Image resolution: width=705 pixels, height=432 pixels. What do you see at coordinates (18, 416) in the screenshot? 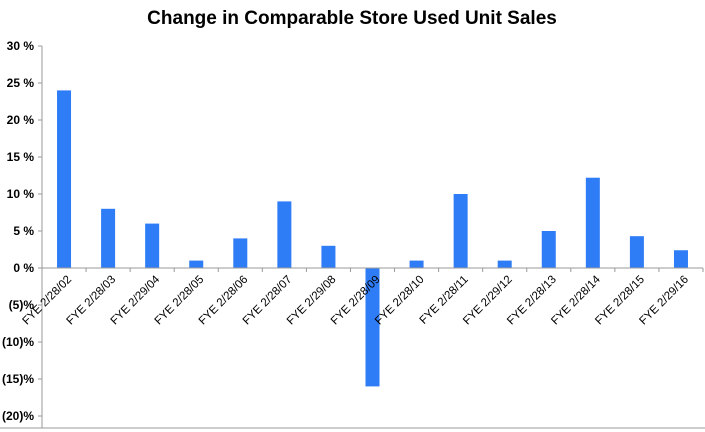
I see `y-tick-label: (20)%` at bounding box center [18, 416].